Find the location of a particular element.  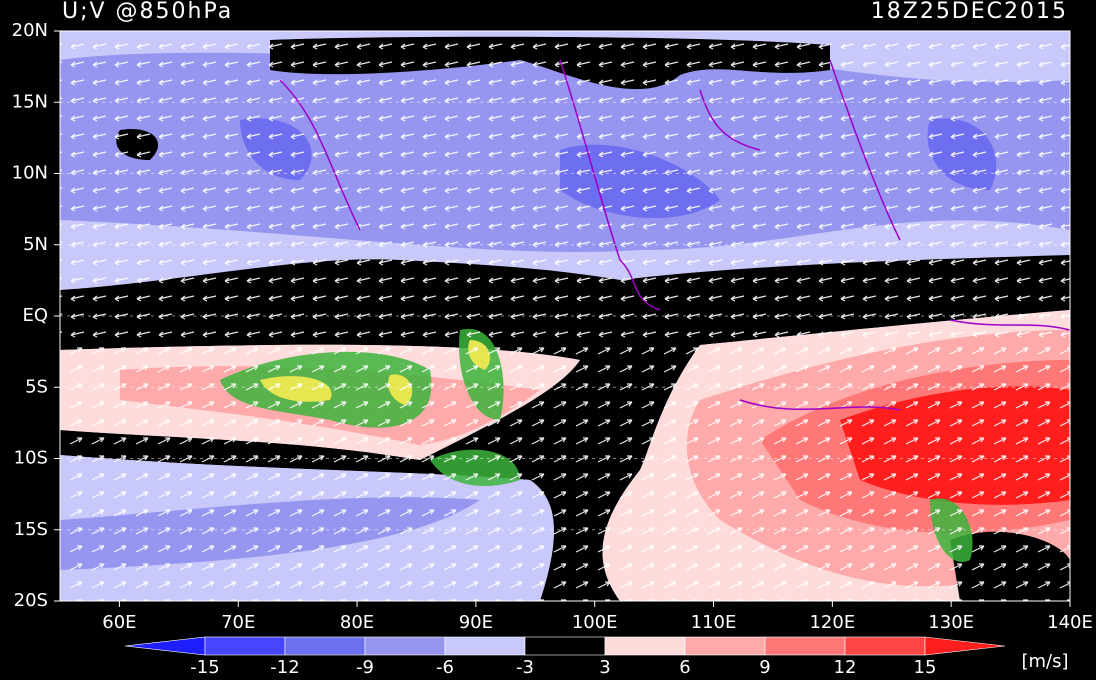

colorbar-tick-label: 3 is located at coordinates (604, 667).